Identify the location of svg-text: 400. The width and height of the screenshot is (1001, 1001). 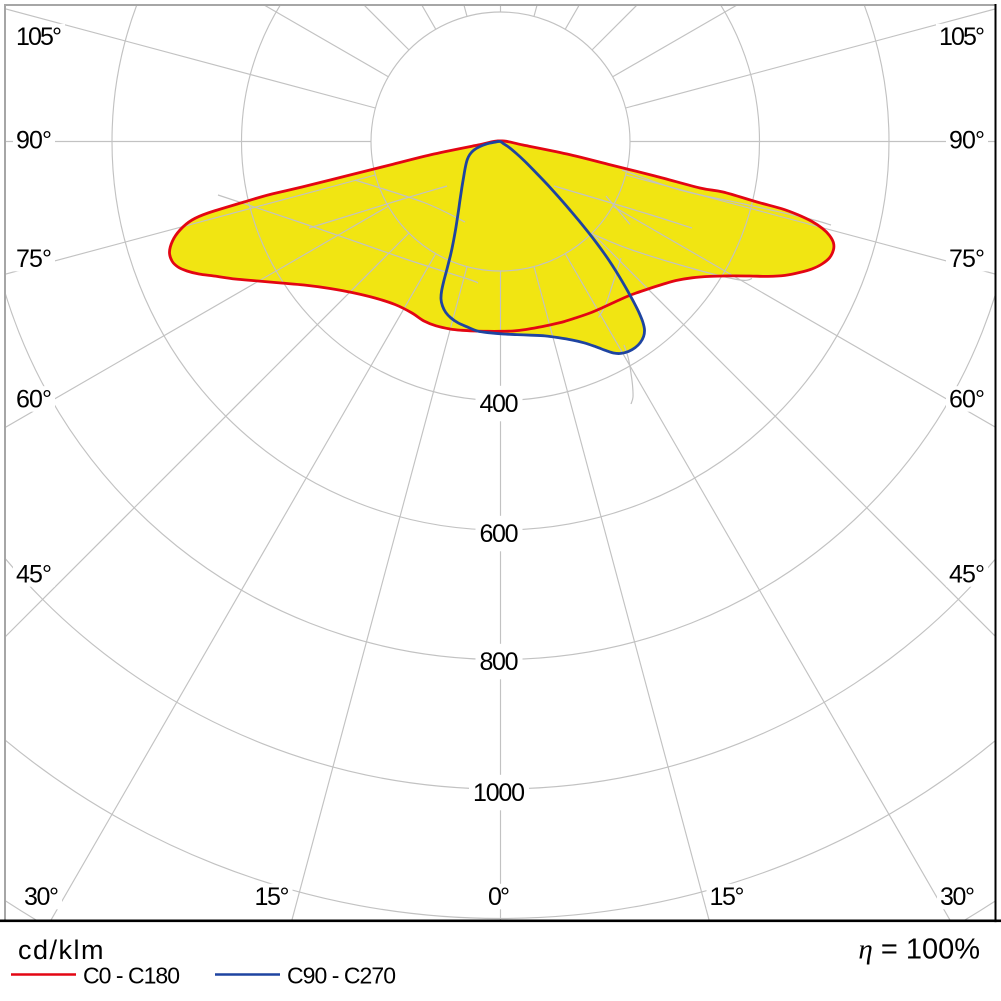
(499, 404).